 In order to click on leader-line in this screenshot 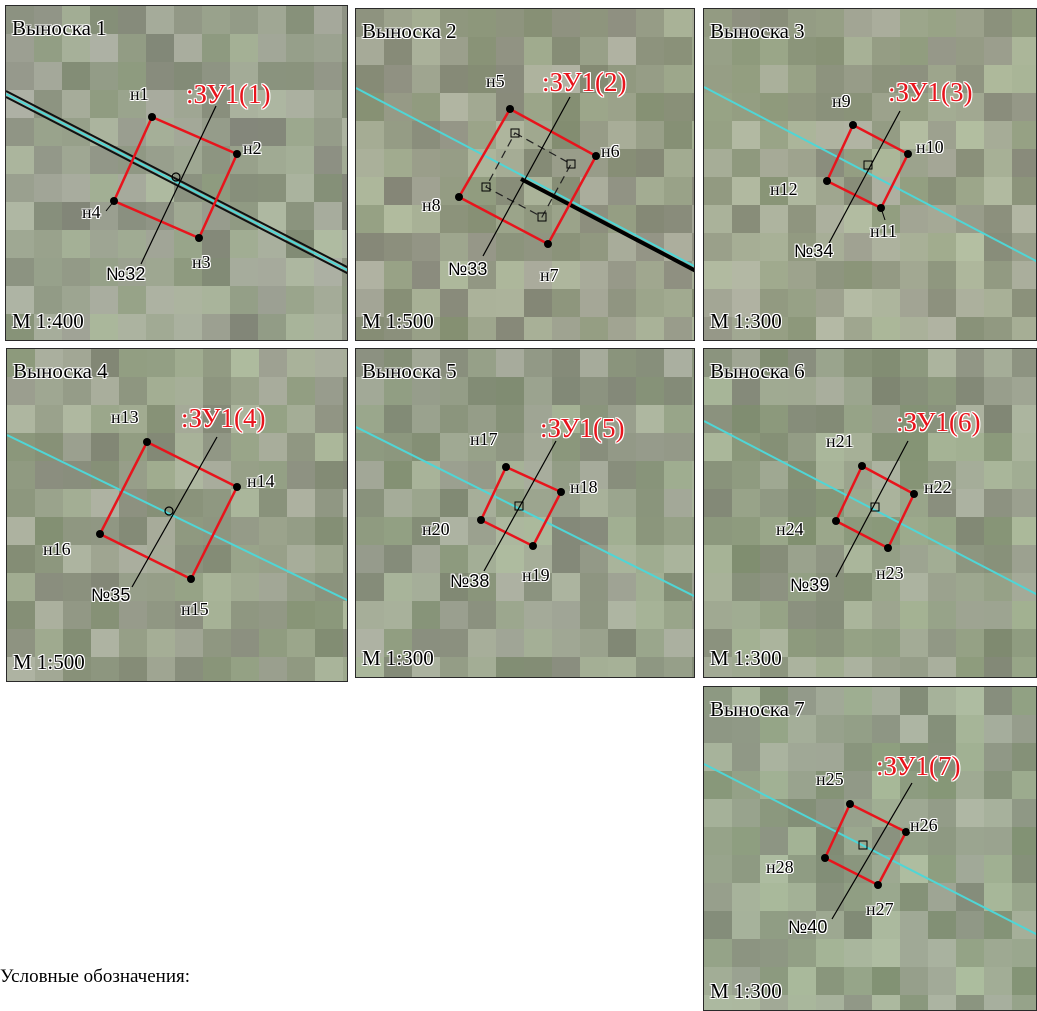, I will do `click(864, 178)`.